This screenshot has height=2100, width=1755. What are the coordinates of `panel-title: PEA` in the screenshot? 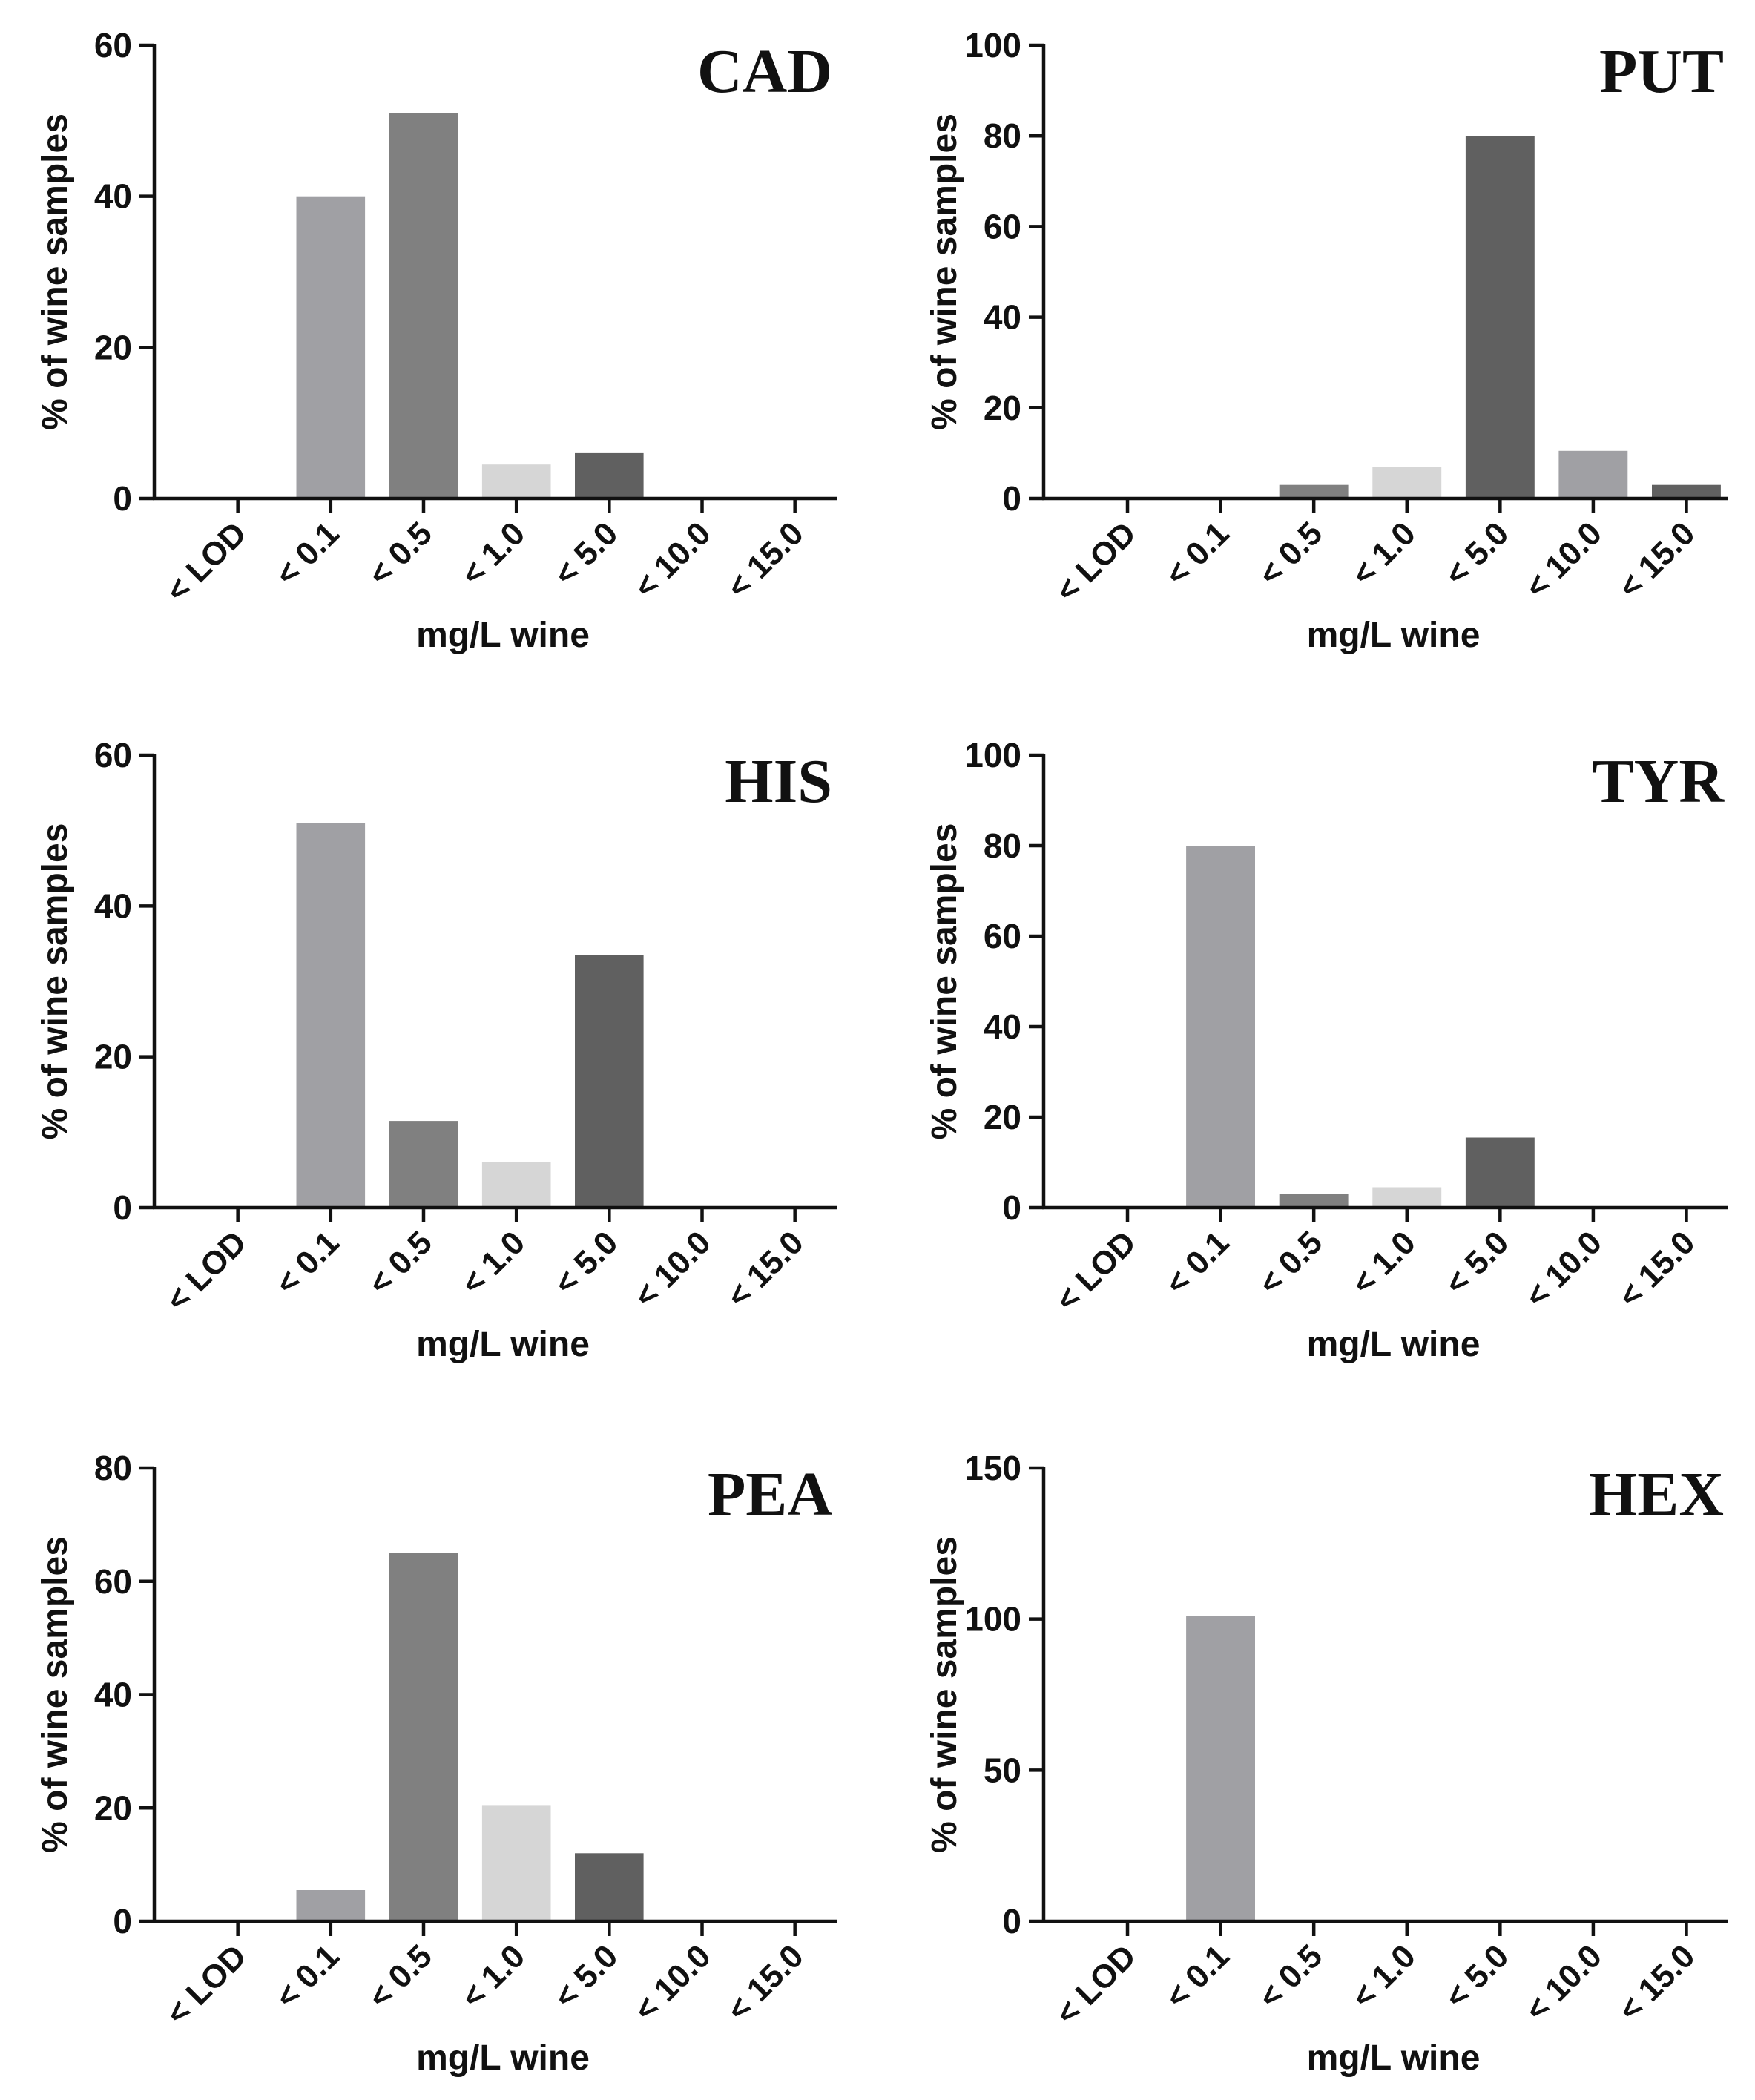 It's located at (770, 1494).